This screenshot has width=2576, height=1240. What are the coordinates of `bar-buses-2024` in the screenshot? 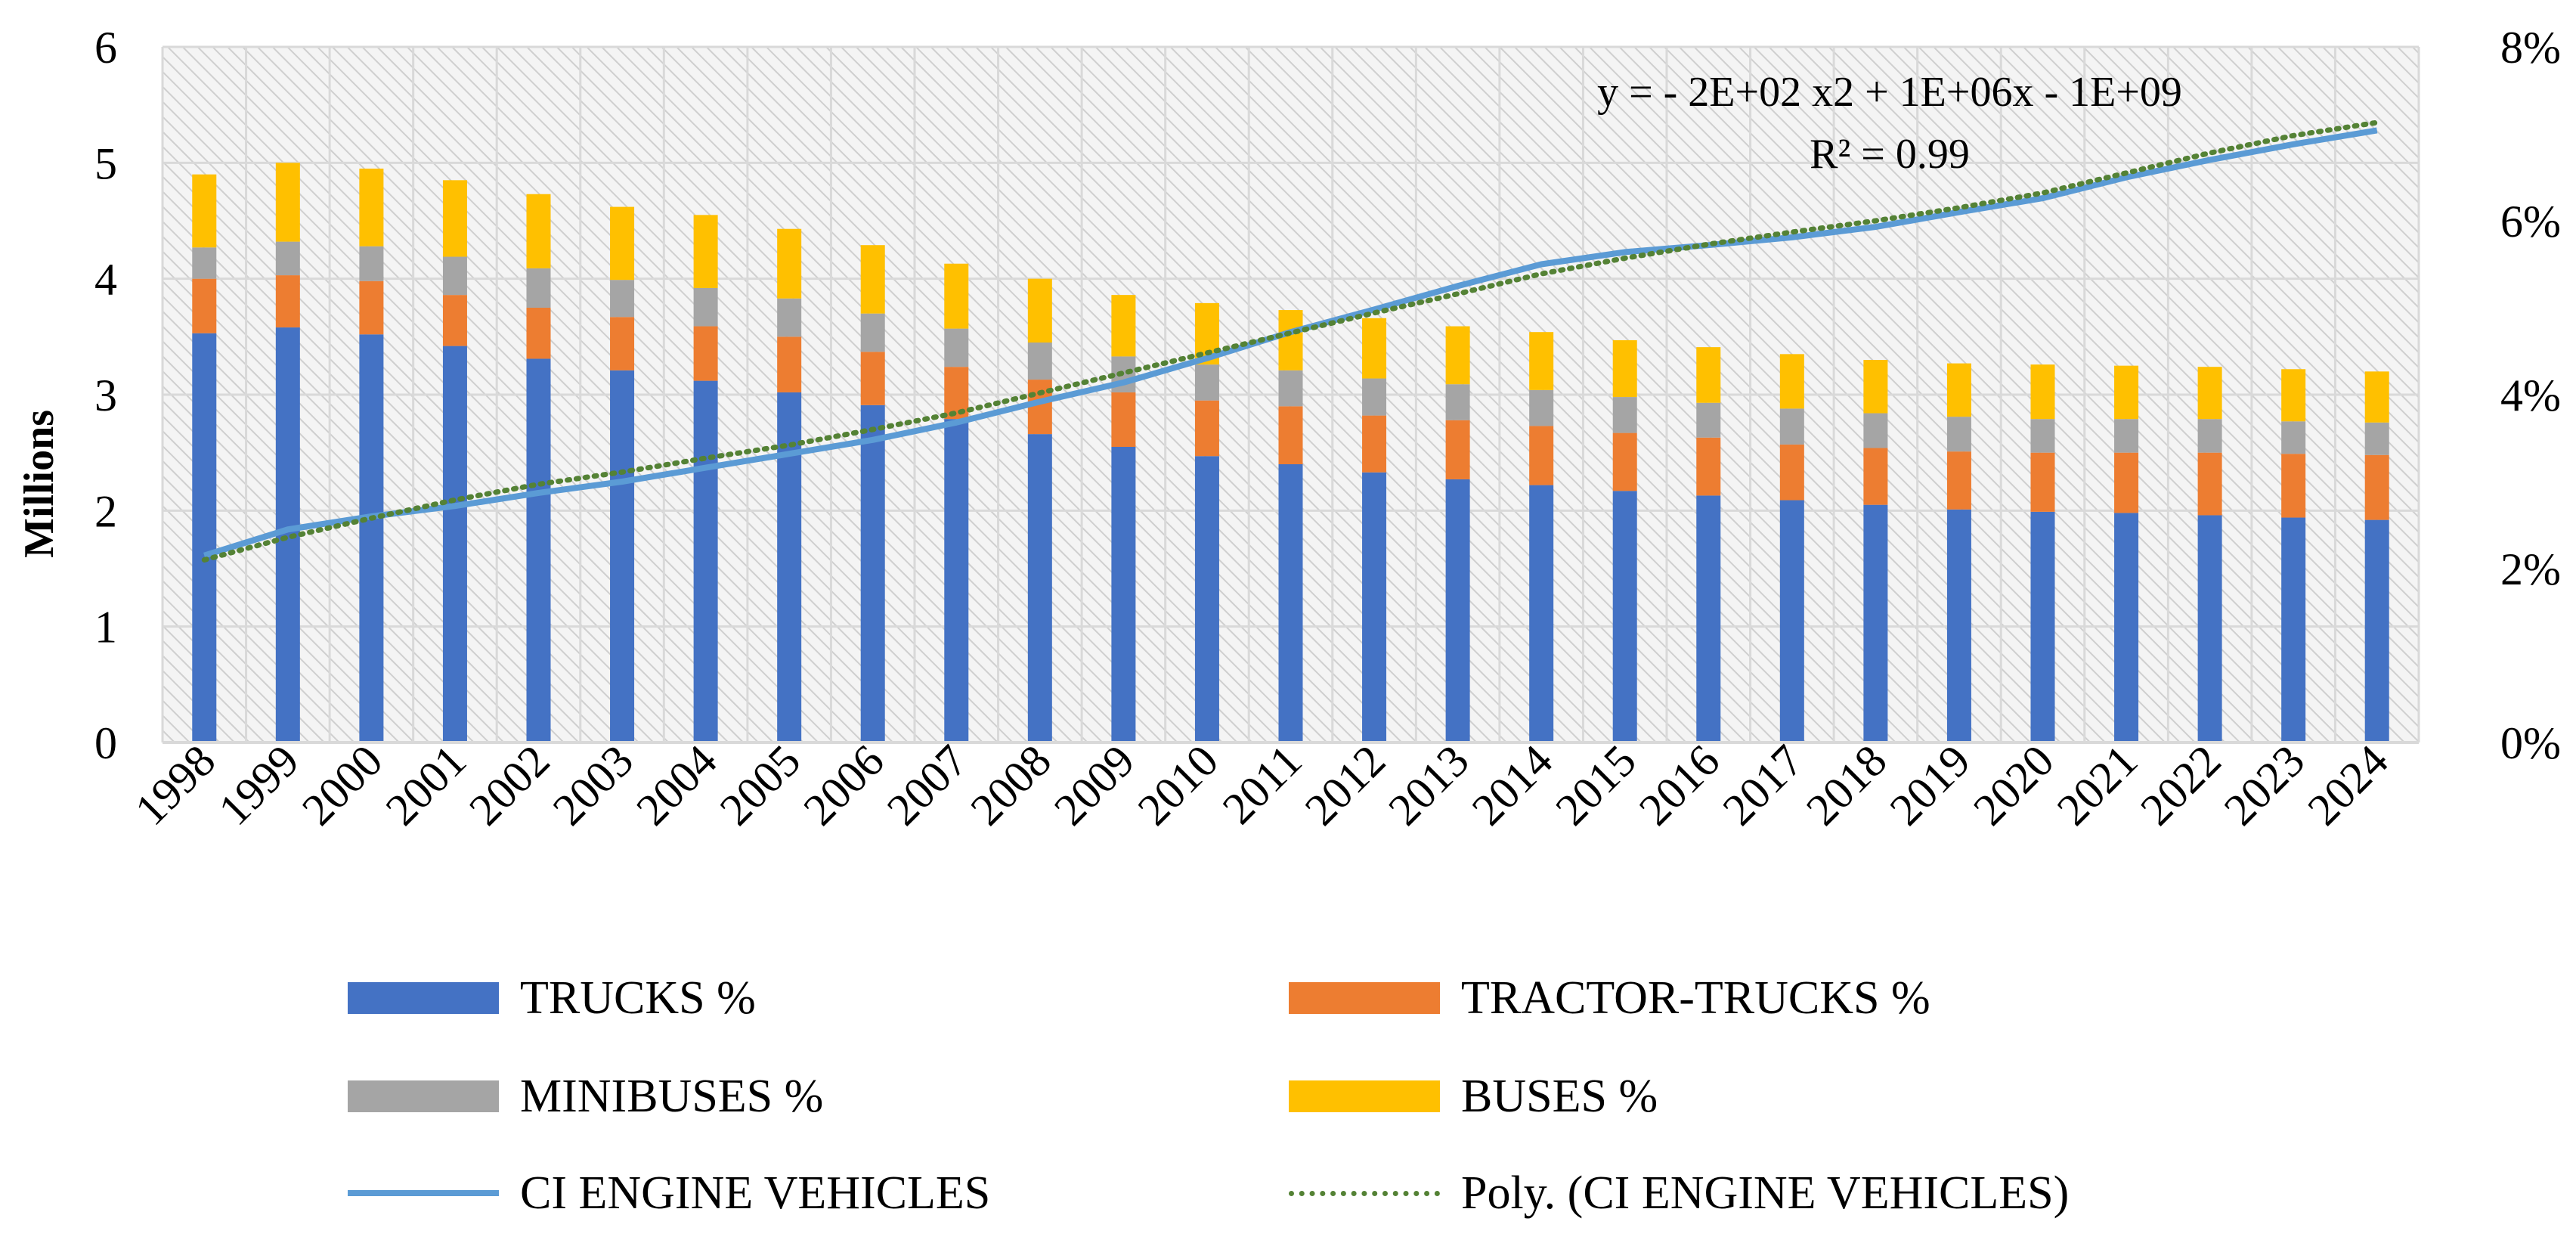 It's located at (2376, 397).